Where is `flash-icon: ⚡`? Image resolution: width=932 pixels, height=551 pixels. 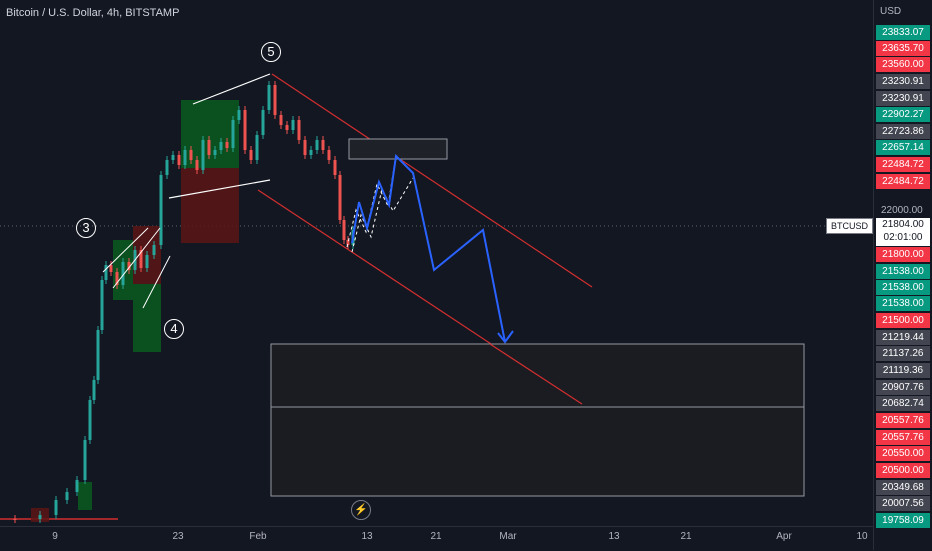
flash-icon: ⚡ is located at coordinates (361, 510).